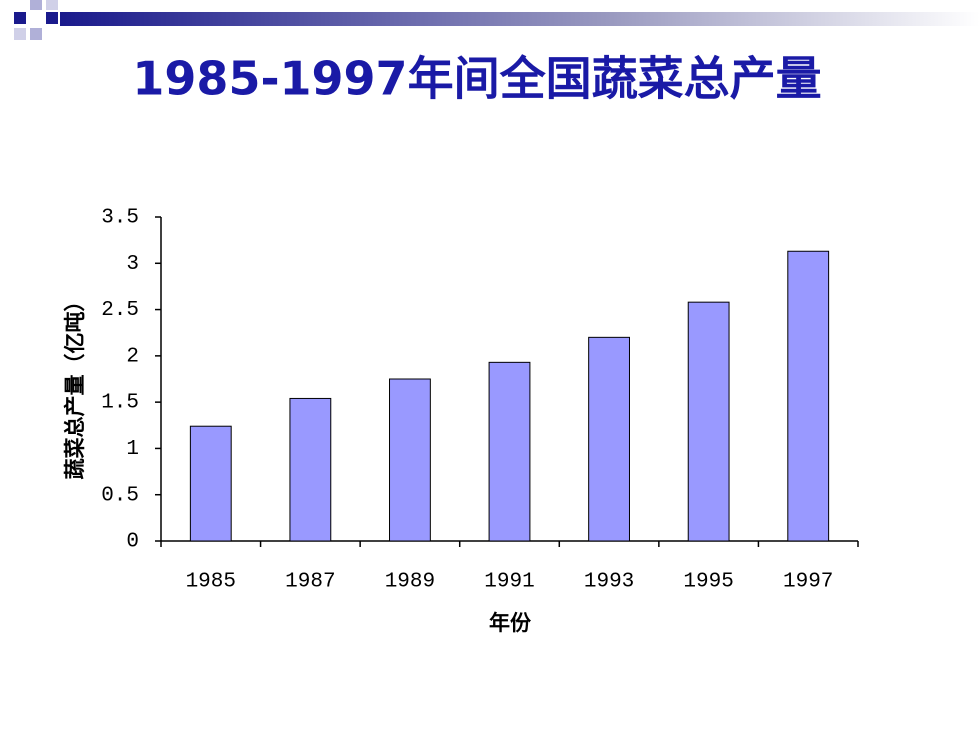 The width and height of the screenshot is (980, 735). I want to click on y-tick-label: 1, so click(132, 449).